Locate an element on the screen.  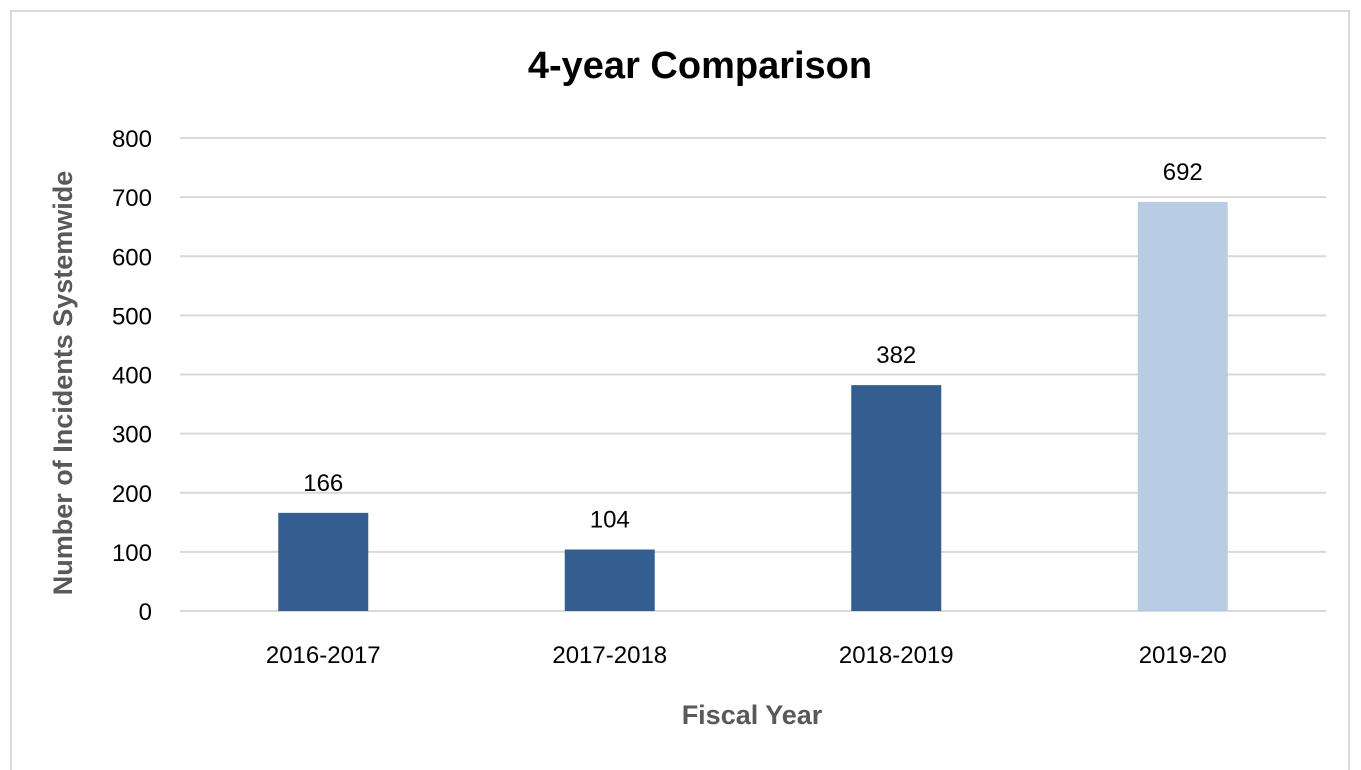
bar-2016-2017 is located at coordinates (323, 561).